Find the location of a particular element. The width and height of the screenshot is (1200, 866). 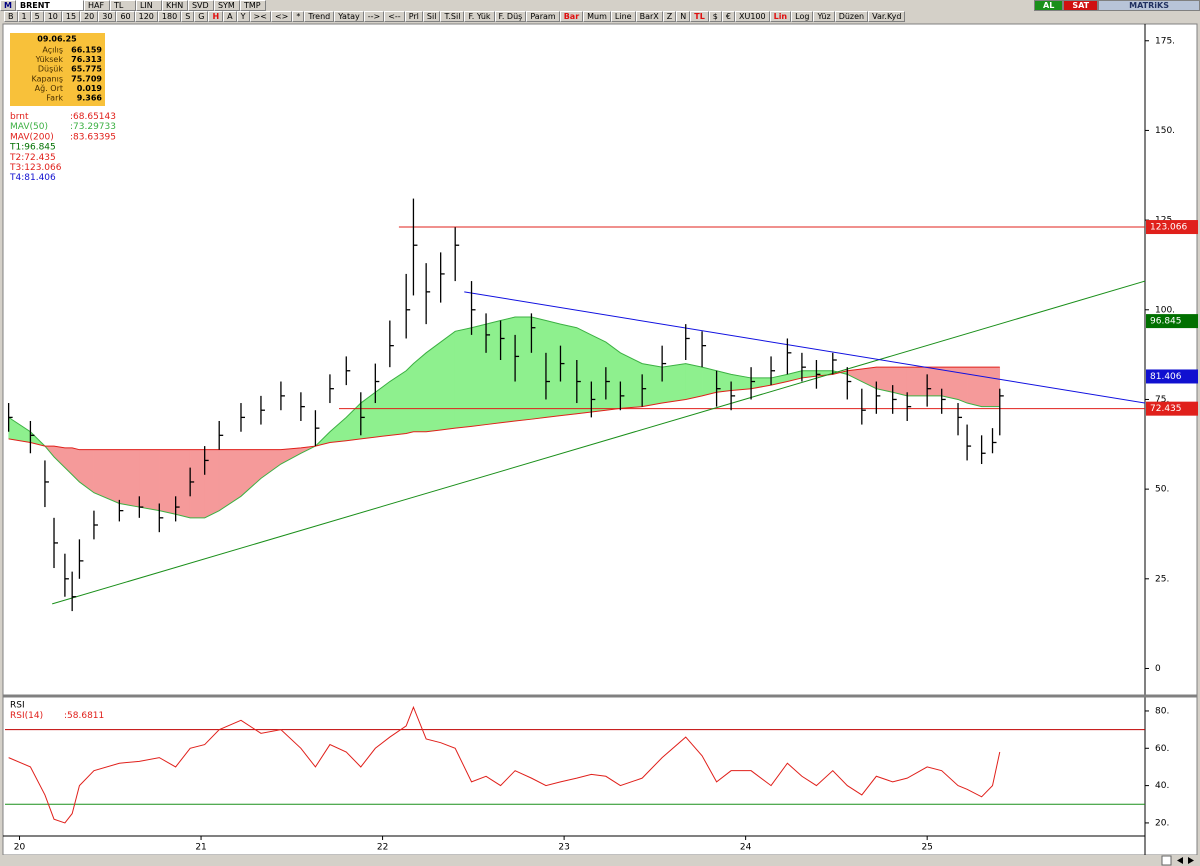

toolbar-button: F. Yük is located at coordinates (479, 16).